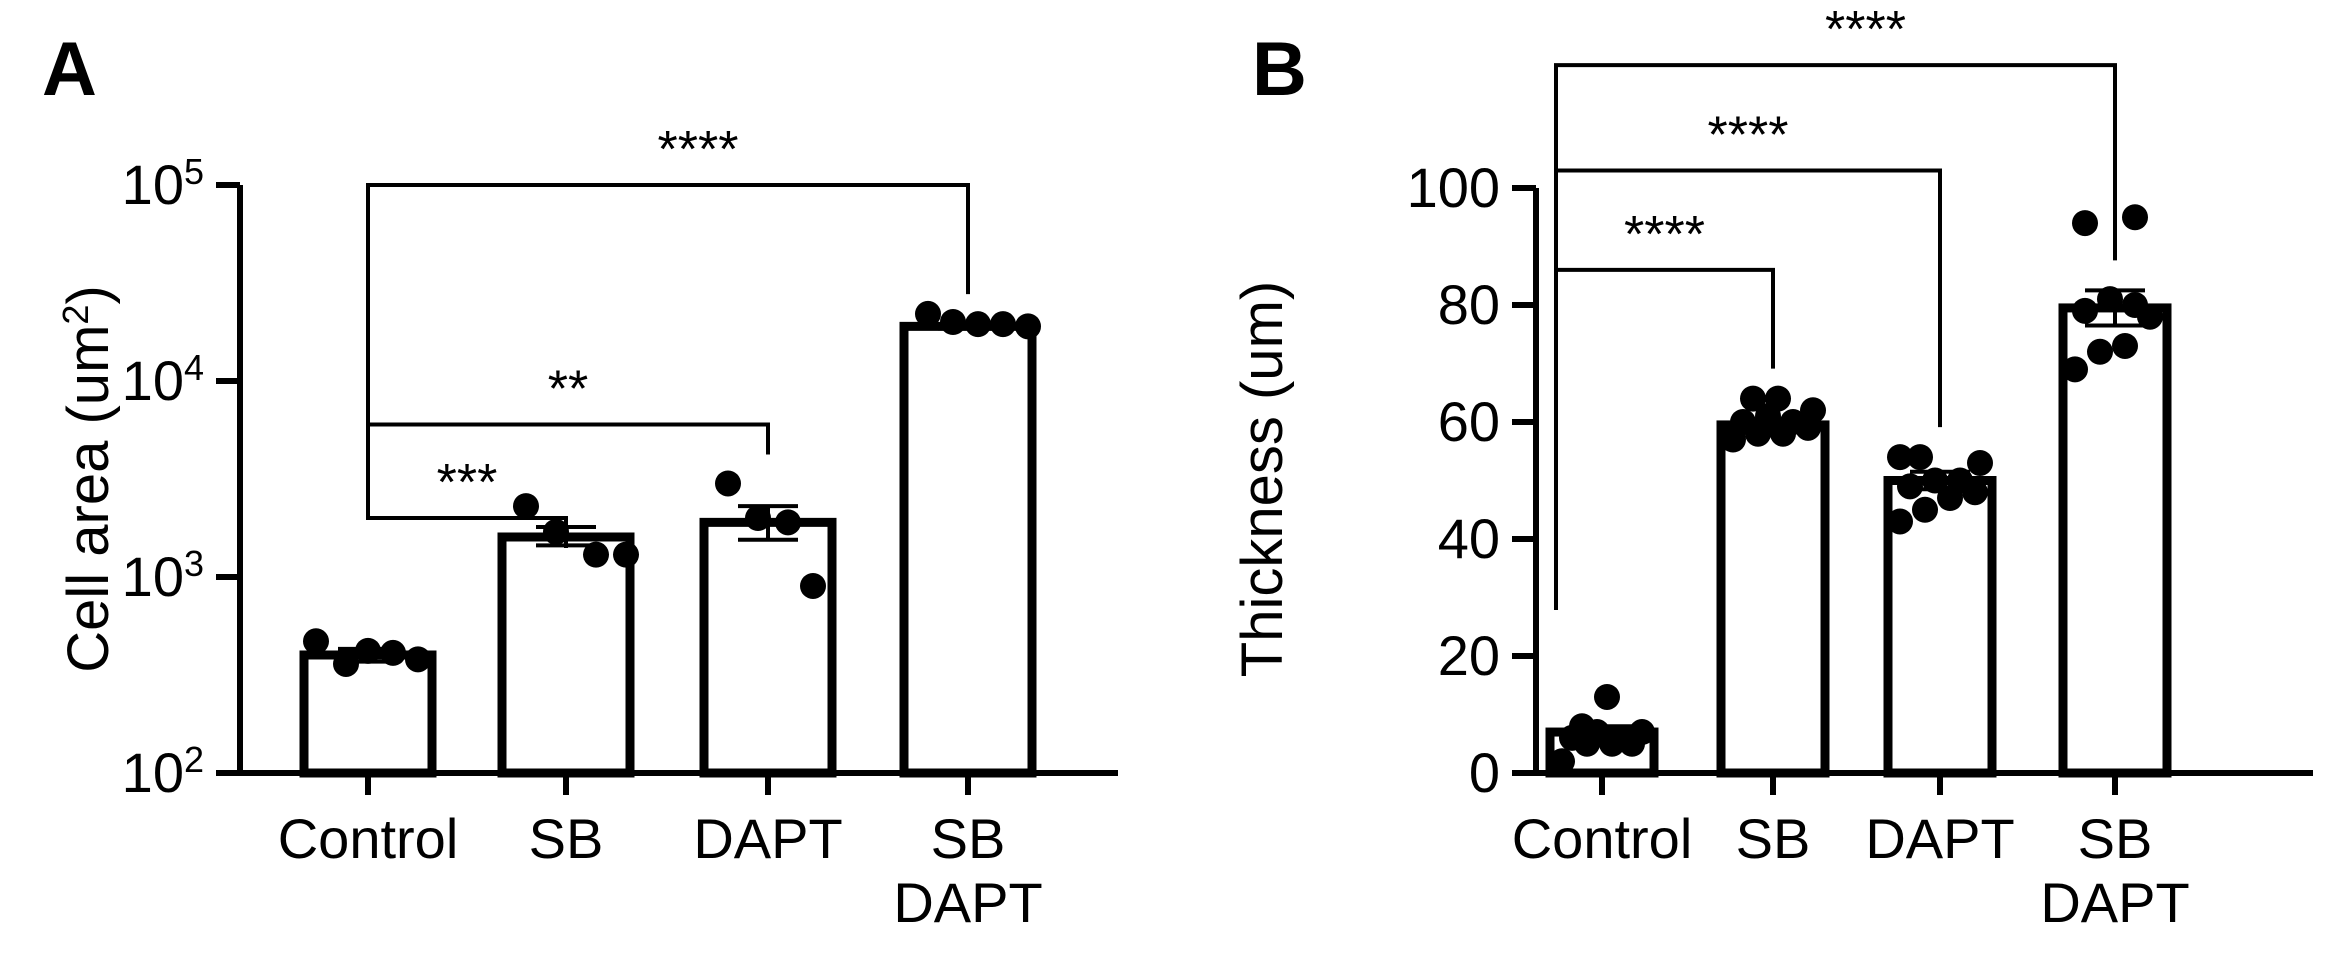  I want to click on y-axis-title-superscript: 2, so click(75, 315).